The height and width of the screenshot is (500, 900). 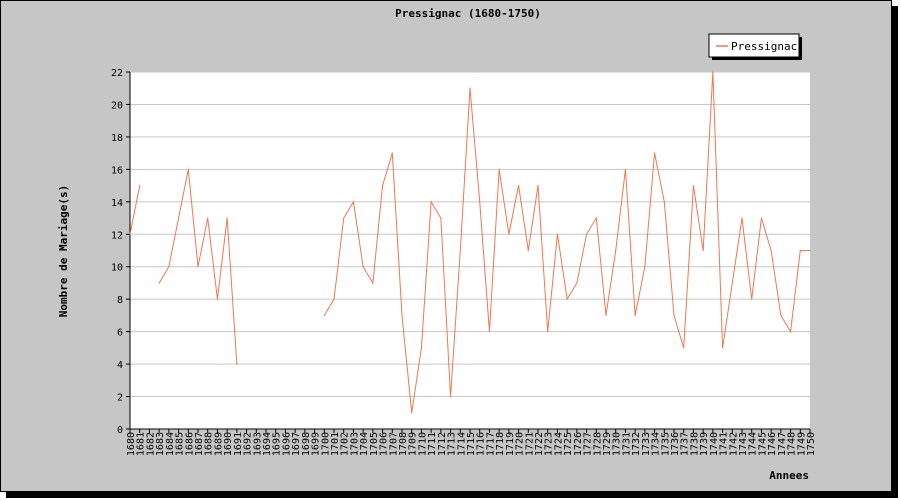 What do you see at coordinates (180, 444) in the screenshot?
I see `x-tick-label: 1685` at bounding box center [180, 444].